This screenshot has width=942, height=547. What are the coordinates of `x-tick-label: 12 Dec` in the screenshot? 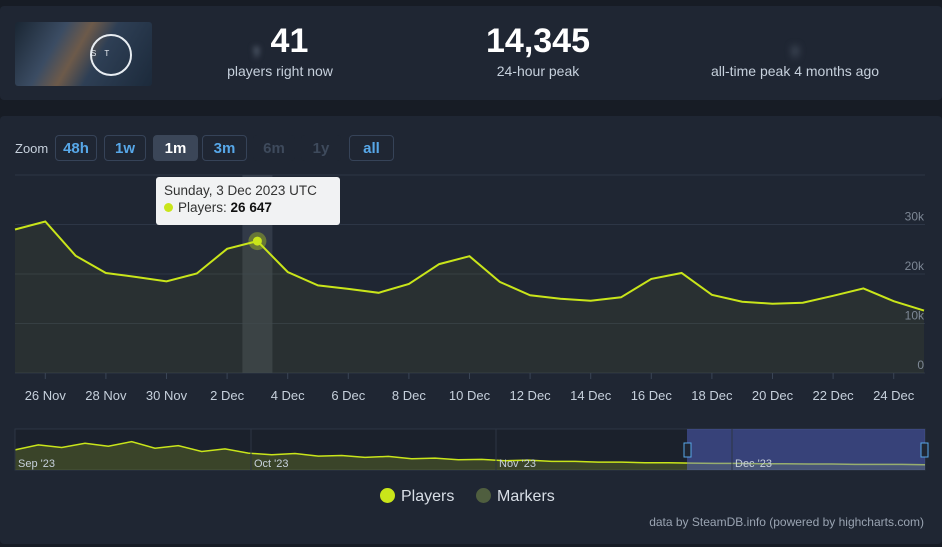 It's located at (530, 395).